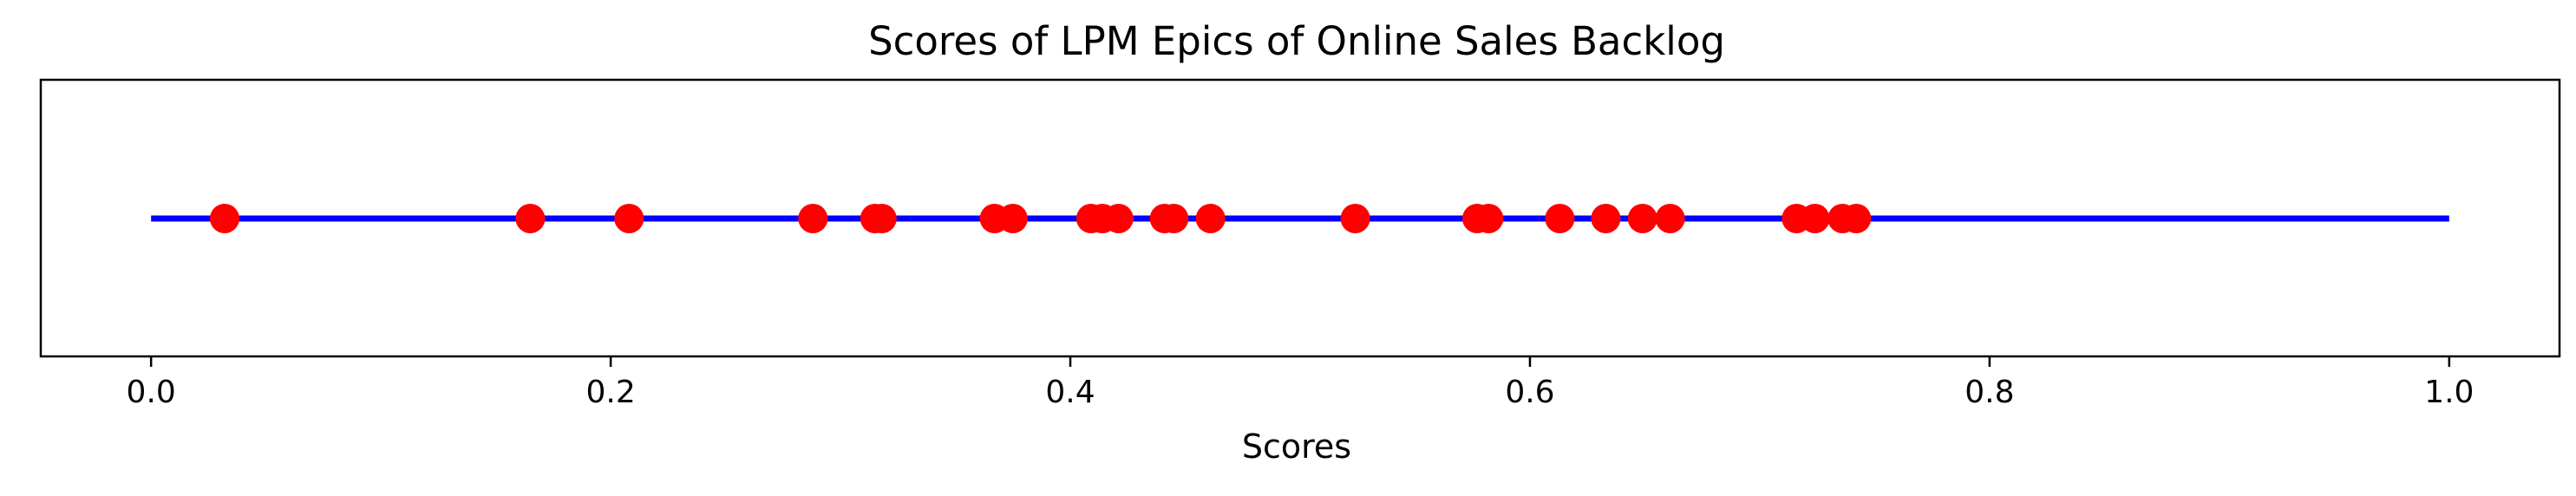 The height and width of the screenshot is (496, 2576). I want to click on x-tick-label-4: 0.8, so click(1989, 392).